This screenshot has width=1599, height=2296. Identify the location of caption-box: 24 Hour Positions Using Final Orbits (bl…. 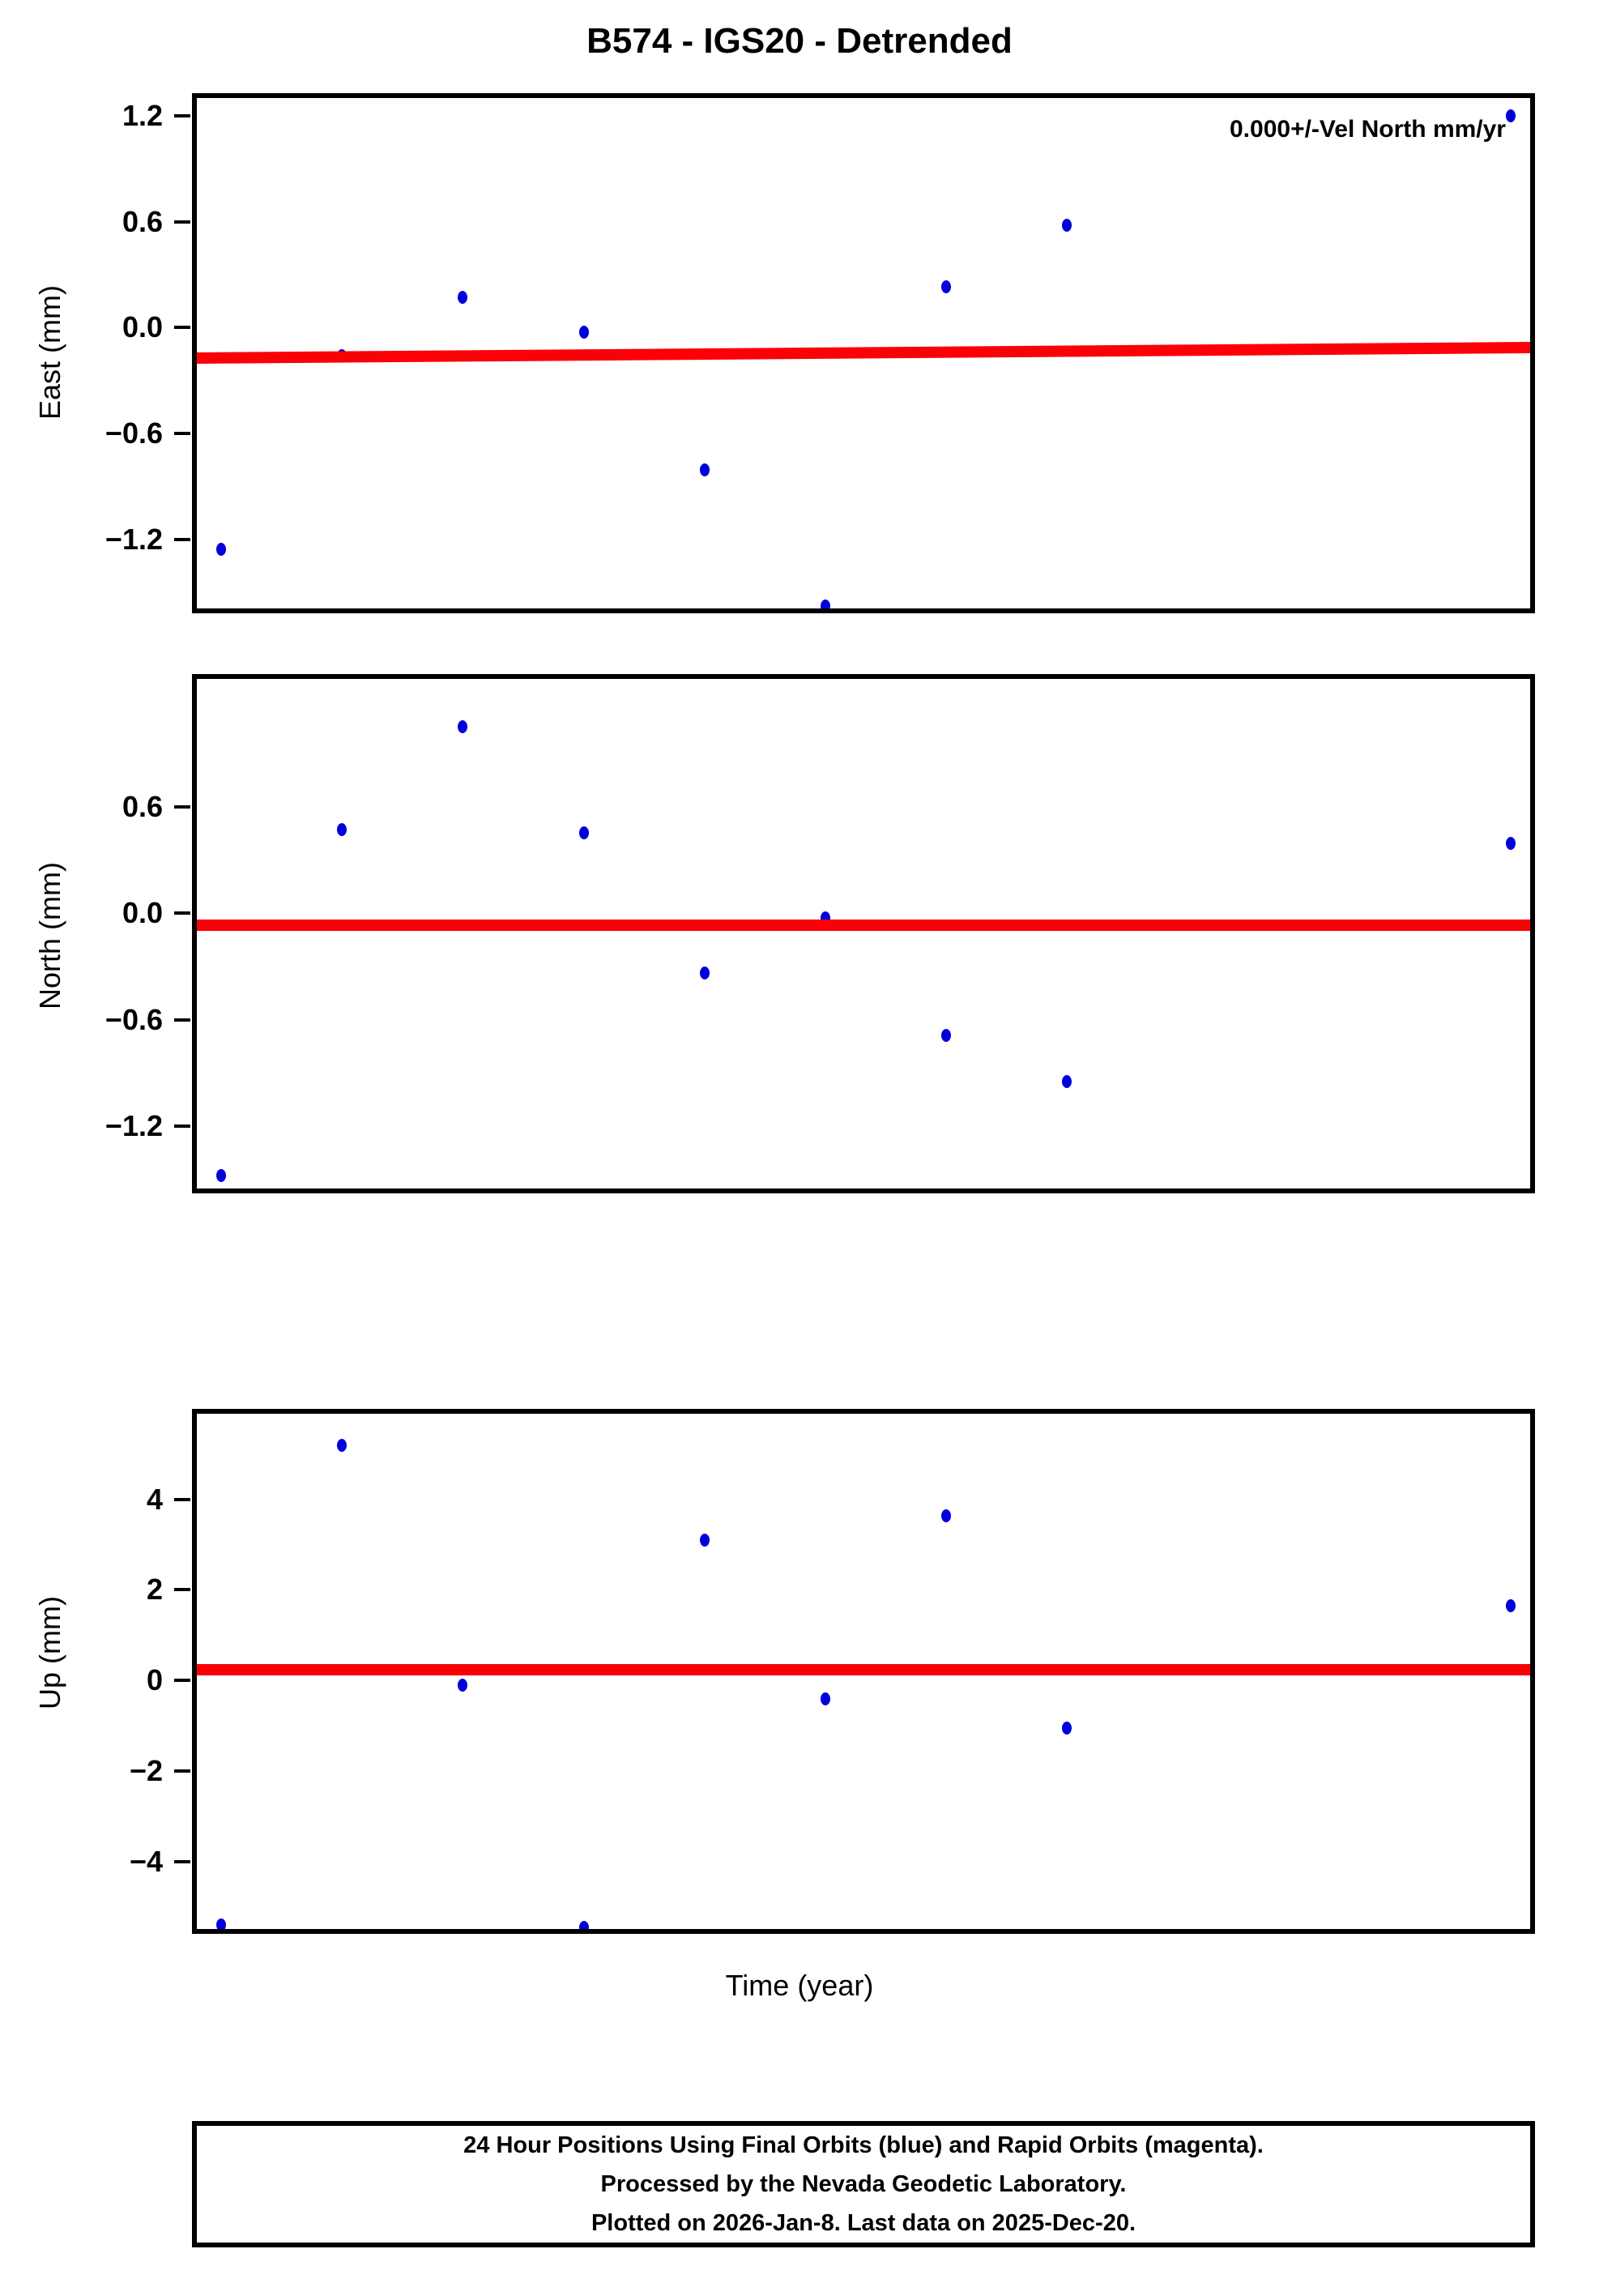
(863, 2184).